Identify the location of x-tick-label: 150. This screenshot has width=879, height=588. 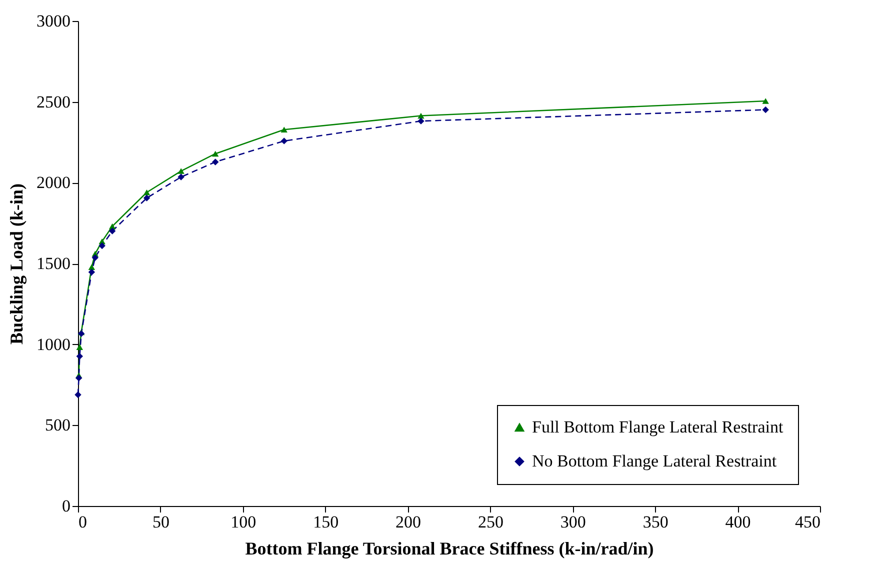
(326, 522).